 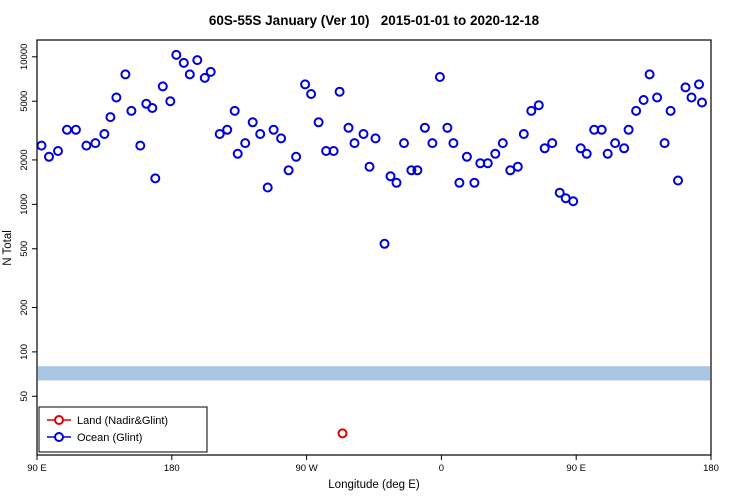 What do you see at coordinates (24, 249) in the screenshot?
I see `y-tick-label: 500` at bounding box center [24, 249].